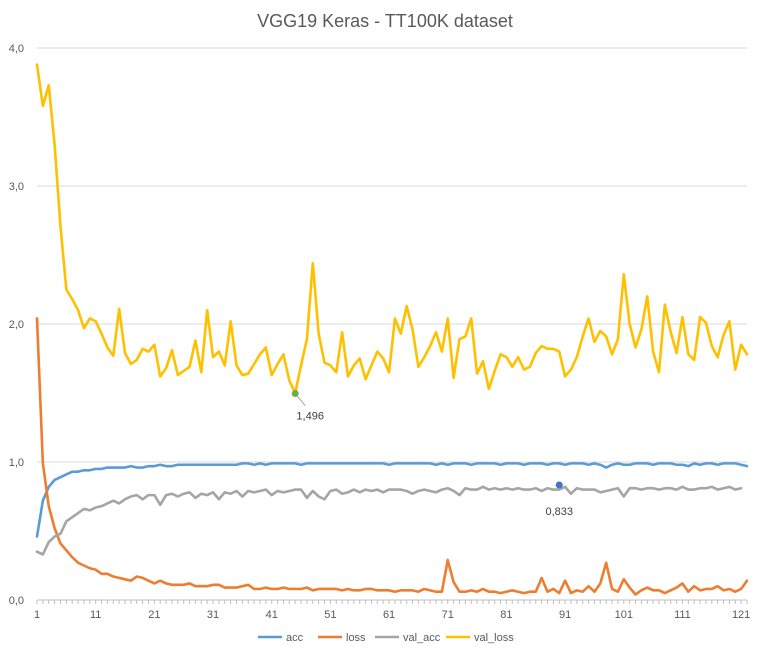 The height and width of the screenshot is (661, 770). I want to click on annotation-label: 0,833, so click(559, 512).